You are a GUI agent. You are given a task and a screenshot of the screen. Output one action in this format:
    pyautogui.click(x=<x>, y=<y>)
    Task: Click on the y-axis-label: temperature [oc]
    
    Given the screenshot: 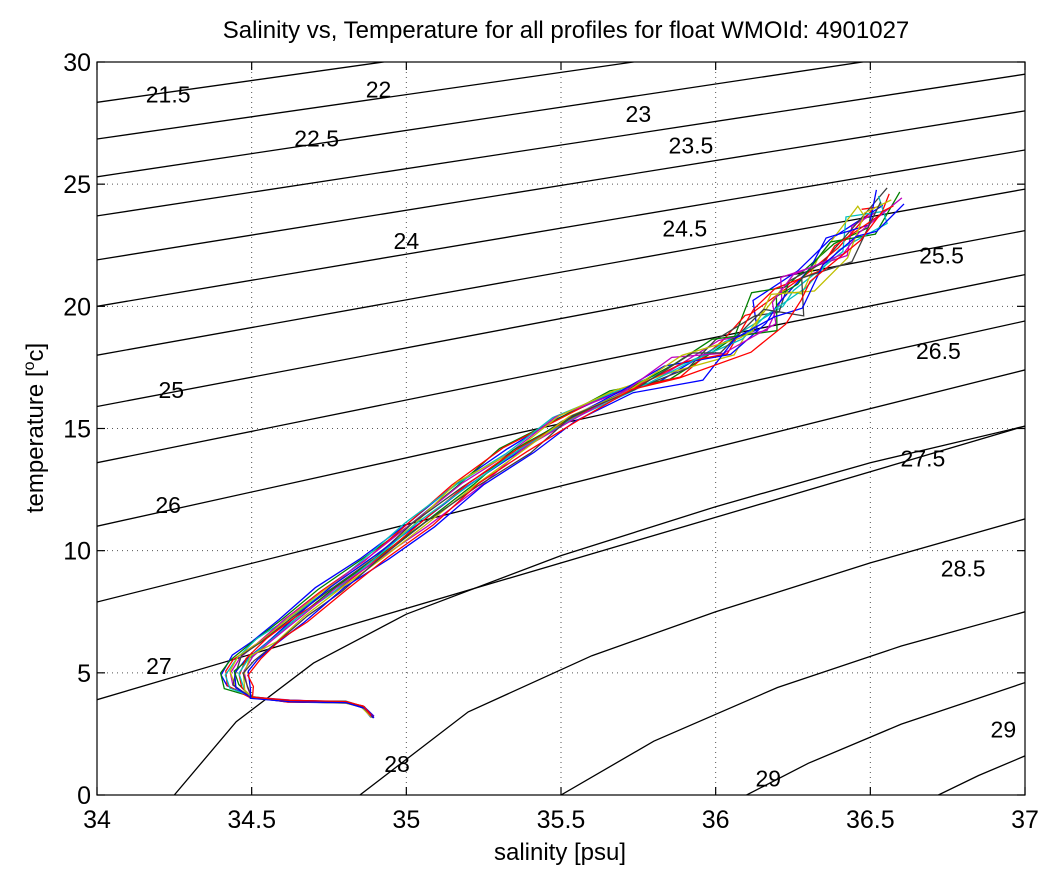 What is the action you would take?
    pyautogui.click(x=35, y=428)
    